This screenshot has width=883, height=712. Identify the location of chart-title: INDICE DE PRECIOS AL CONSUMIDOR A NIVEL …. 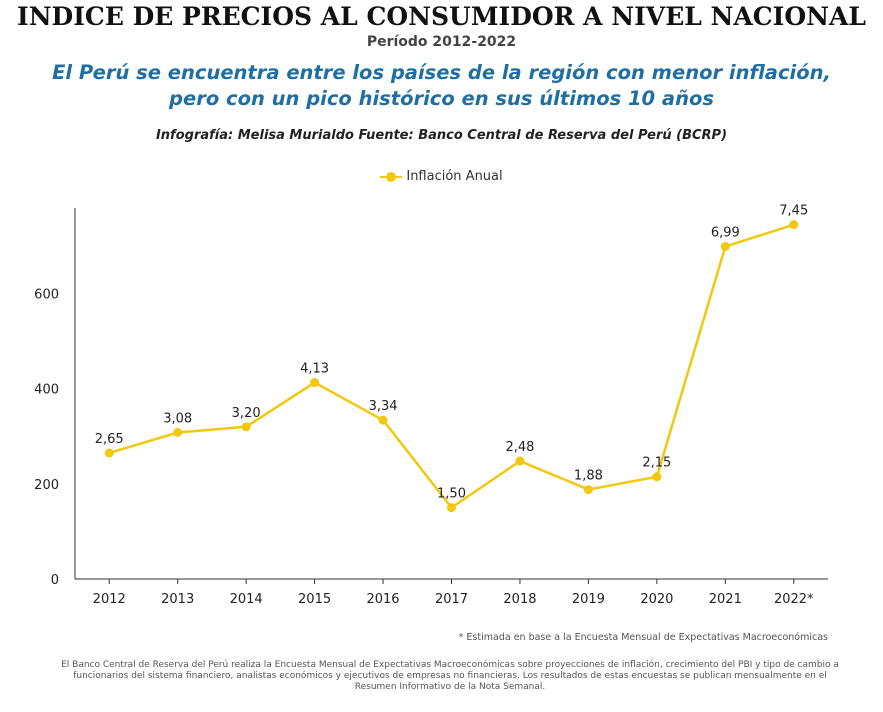
(441, 16).